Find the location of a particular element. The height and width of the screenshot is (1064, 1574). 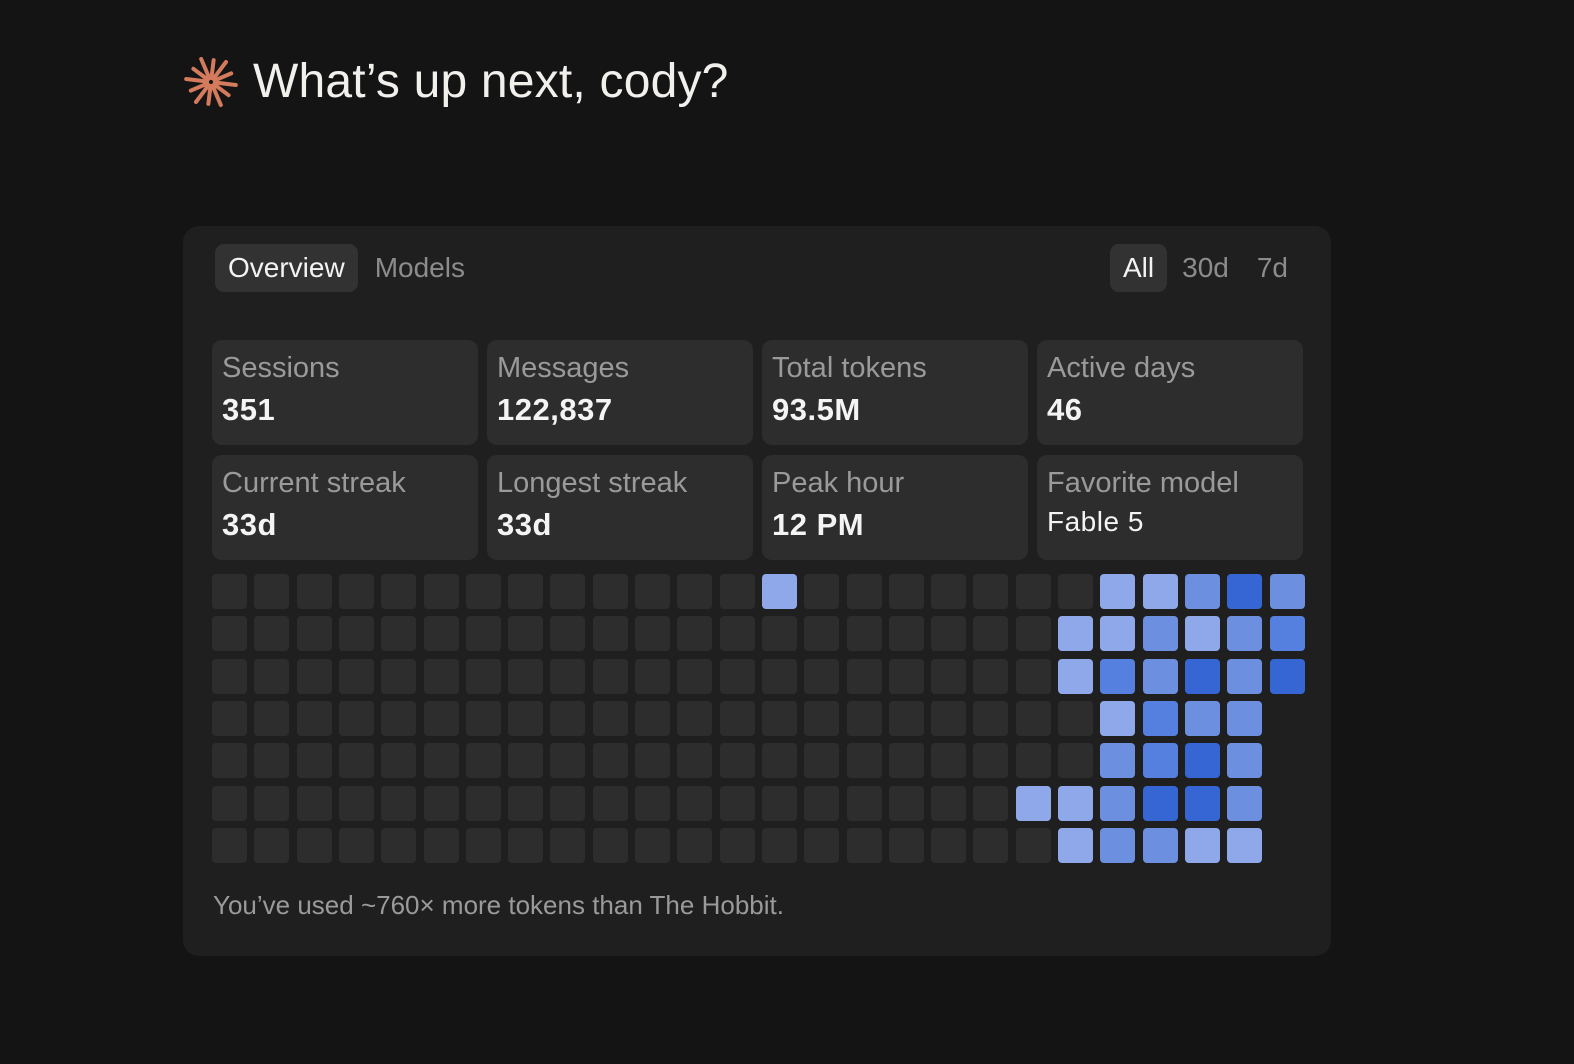

range-selector: All 30d 7d is located at coordinates (1205, 268).